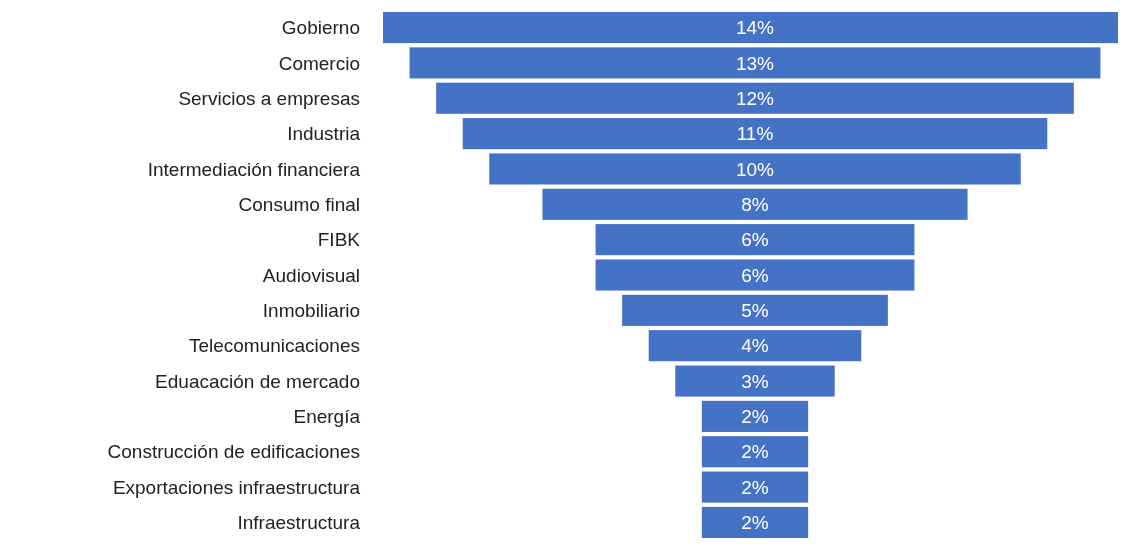 The height and width of the screenshot is (546, 1126). I want to click on category-label: Eduacación de mercado, so click(257, 381).